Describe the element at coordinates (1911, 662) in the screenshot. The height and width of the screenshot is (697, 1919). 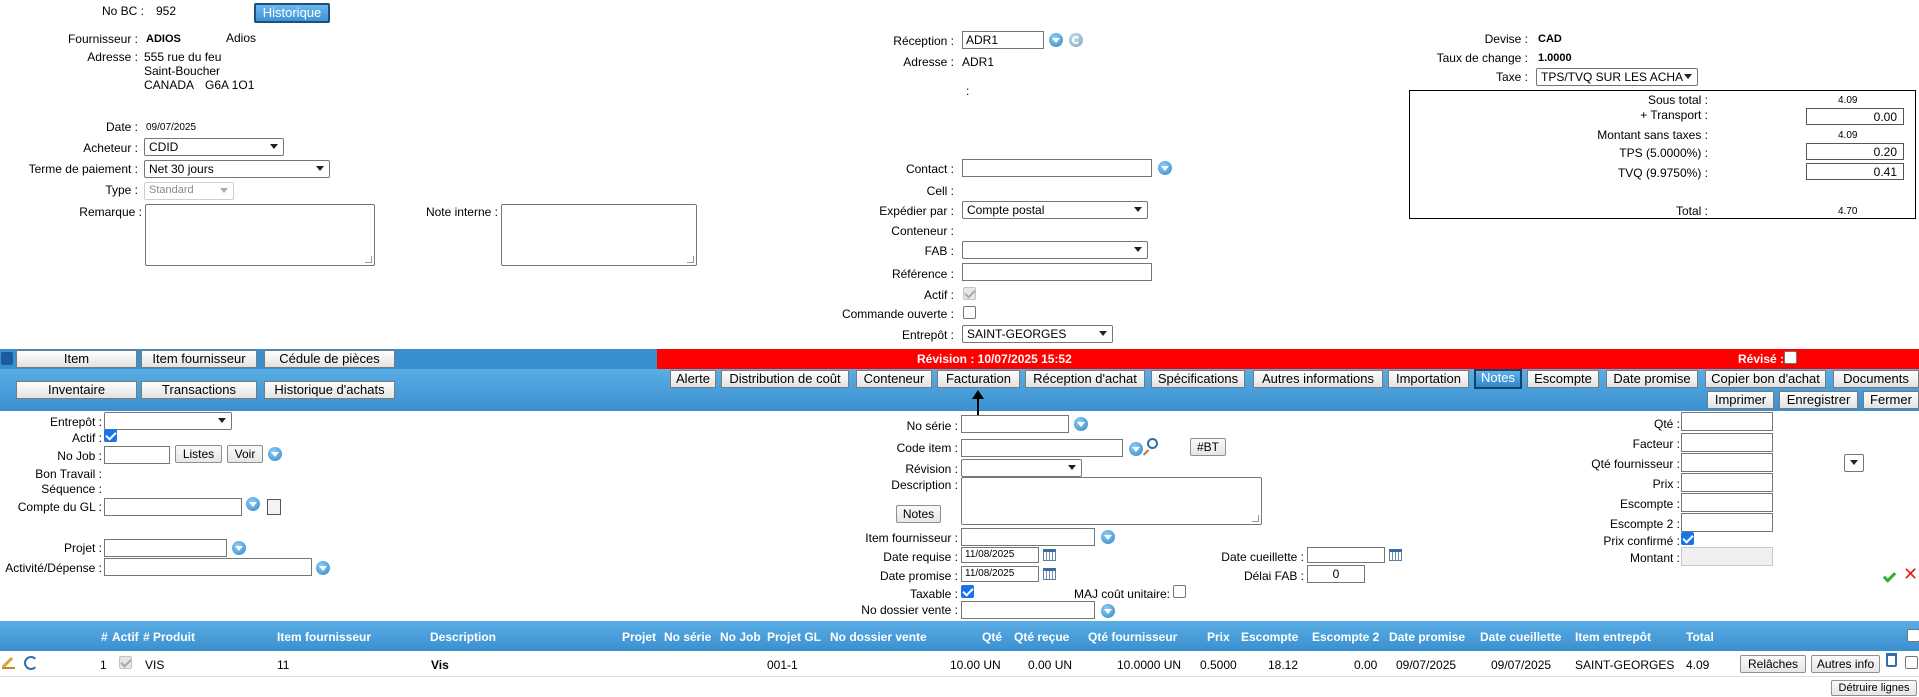
I see `row-select-checkbox` at that location.